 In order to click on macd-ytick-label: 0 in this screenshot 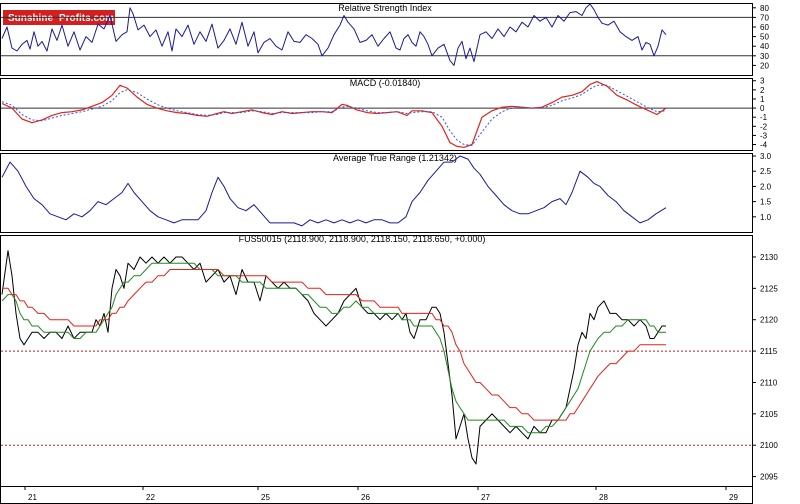, I will do `click(762, 108)`.